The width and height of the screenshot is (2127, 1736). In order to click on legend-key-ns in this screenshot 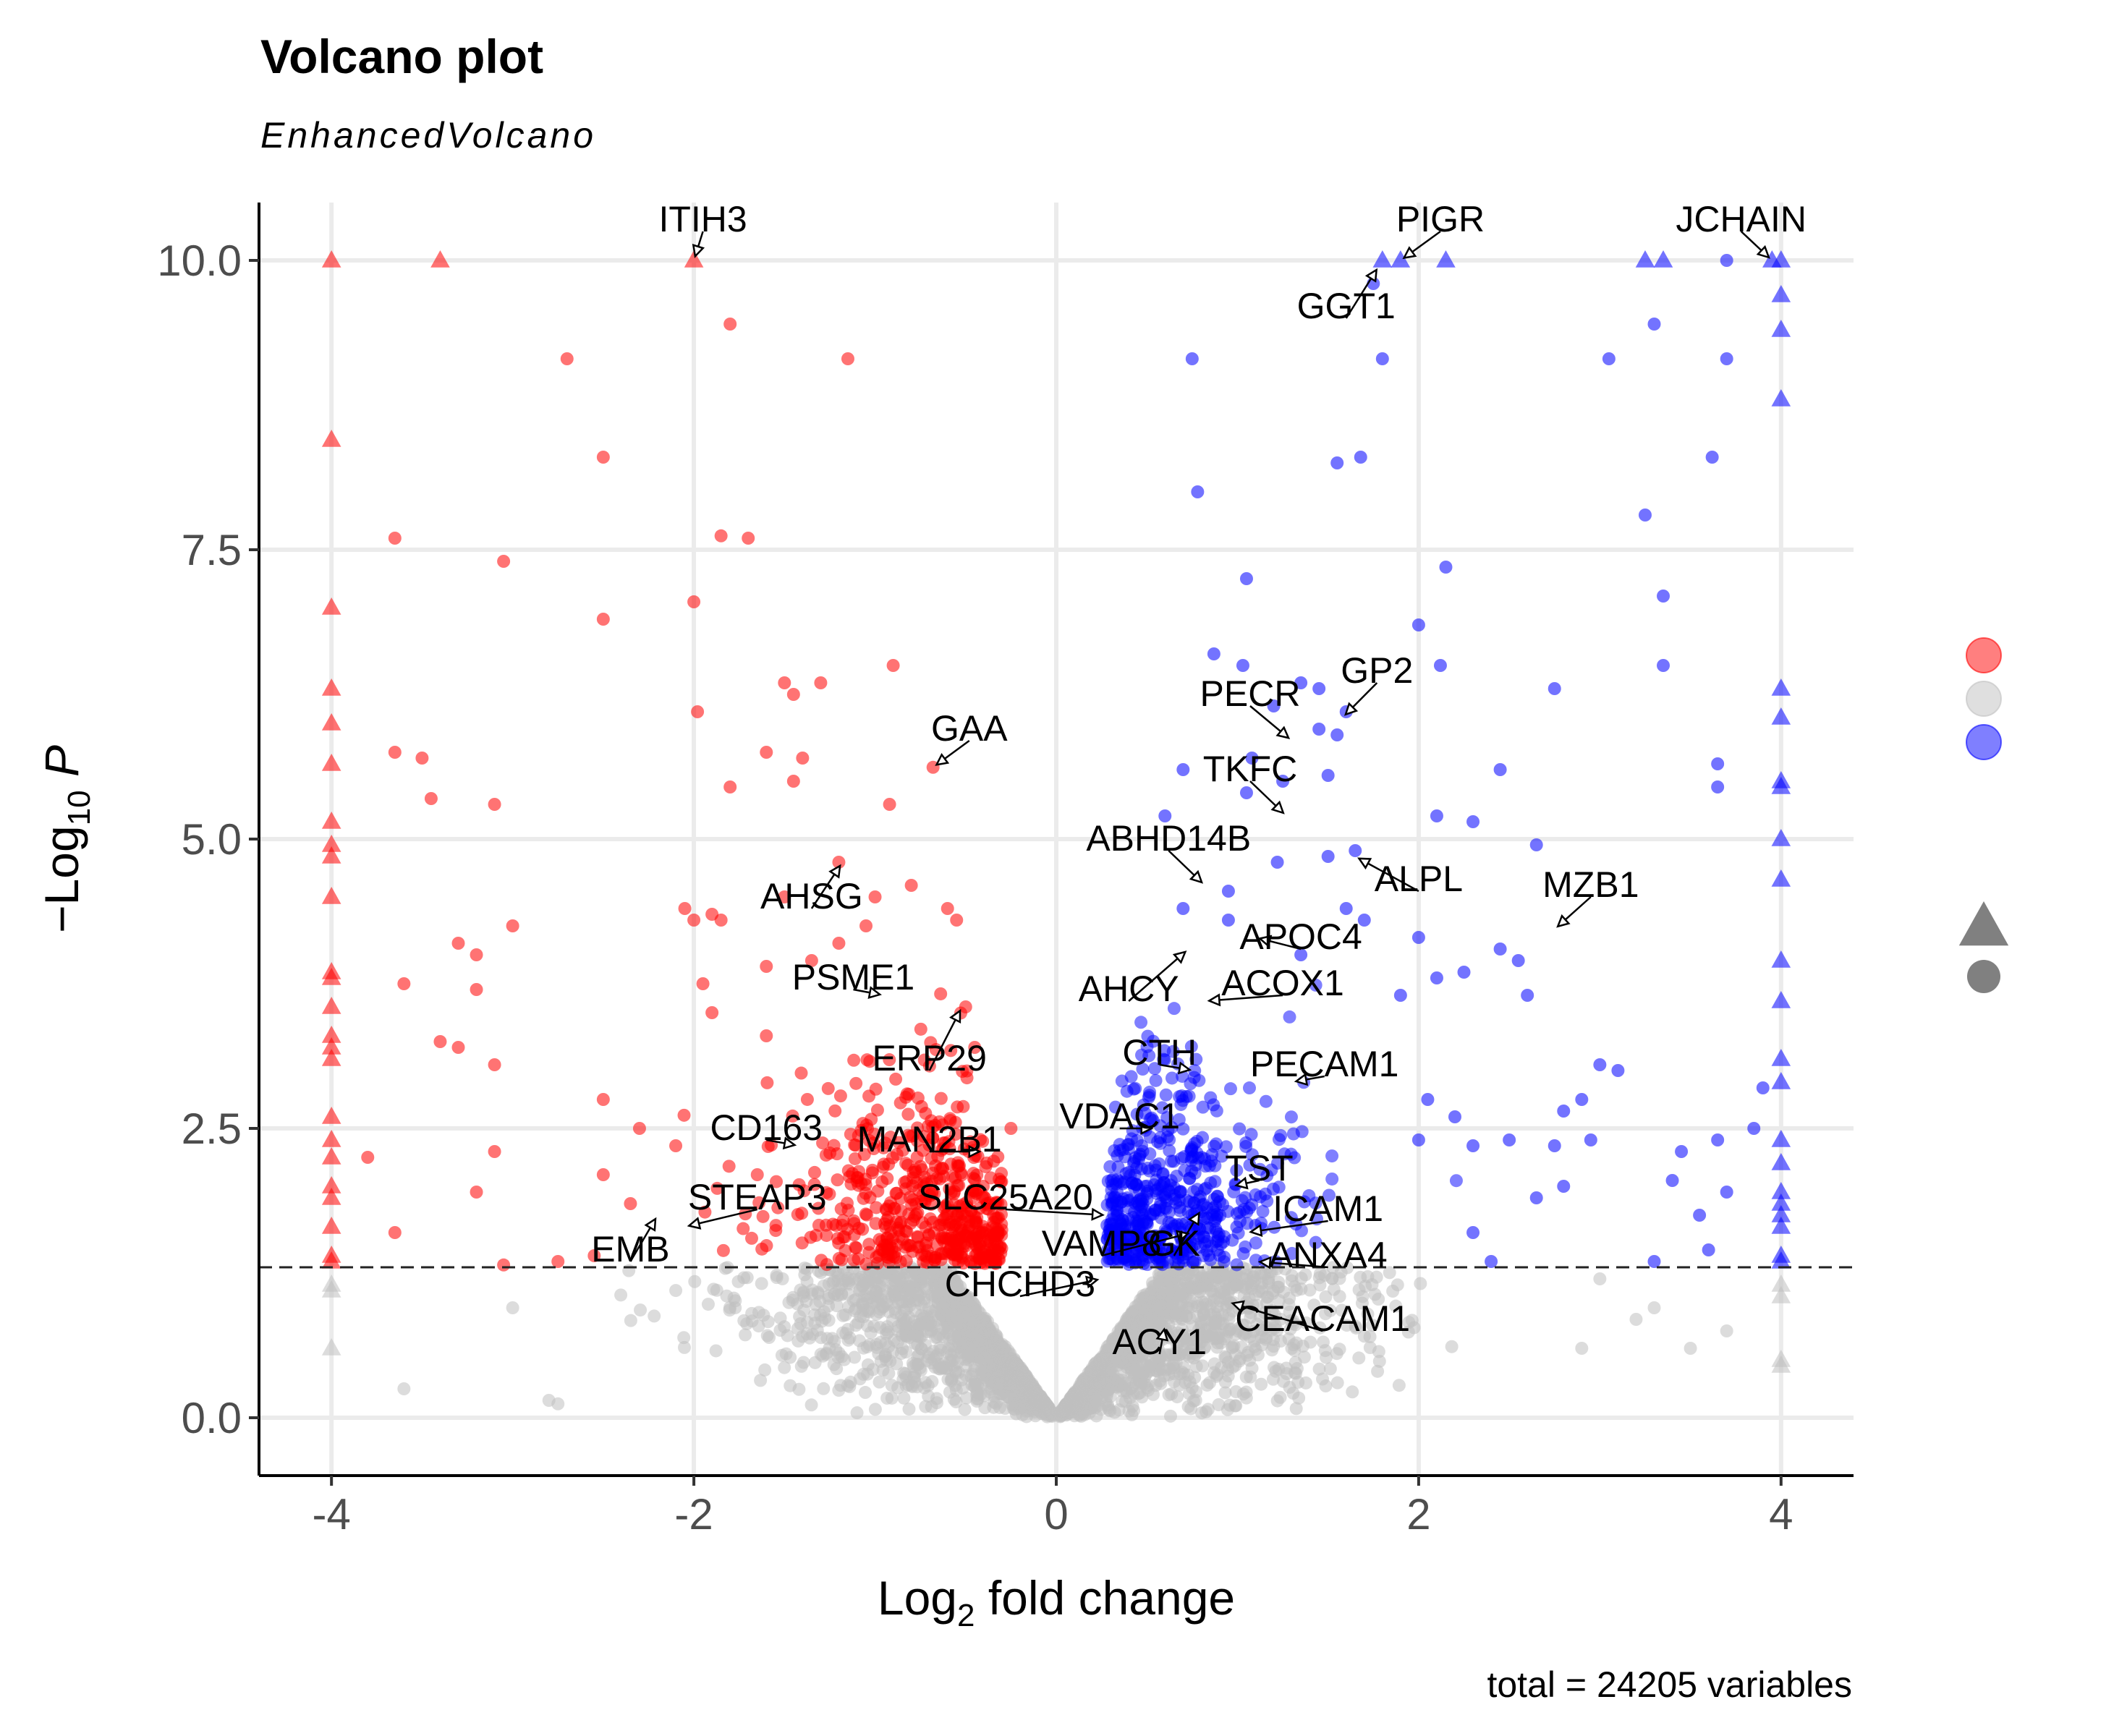, I will do `click(1984, 699)`.